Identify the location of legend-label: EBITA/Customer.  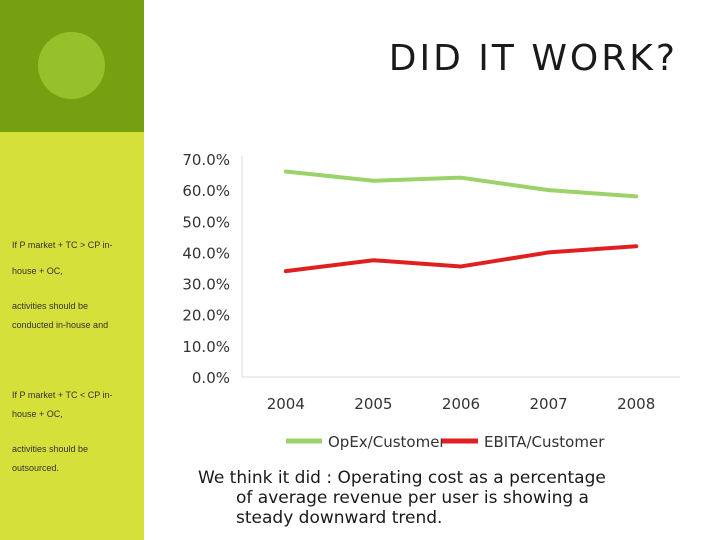
(544, 442).